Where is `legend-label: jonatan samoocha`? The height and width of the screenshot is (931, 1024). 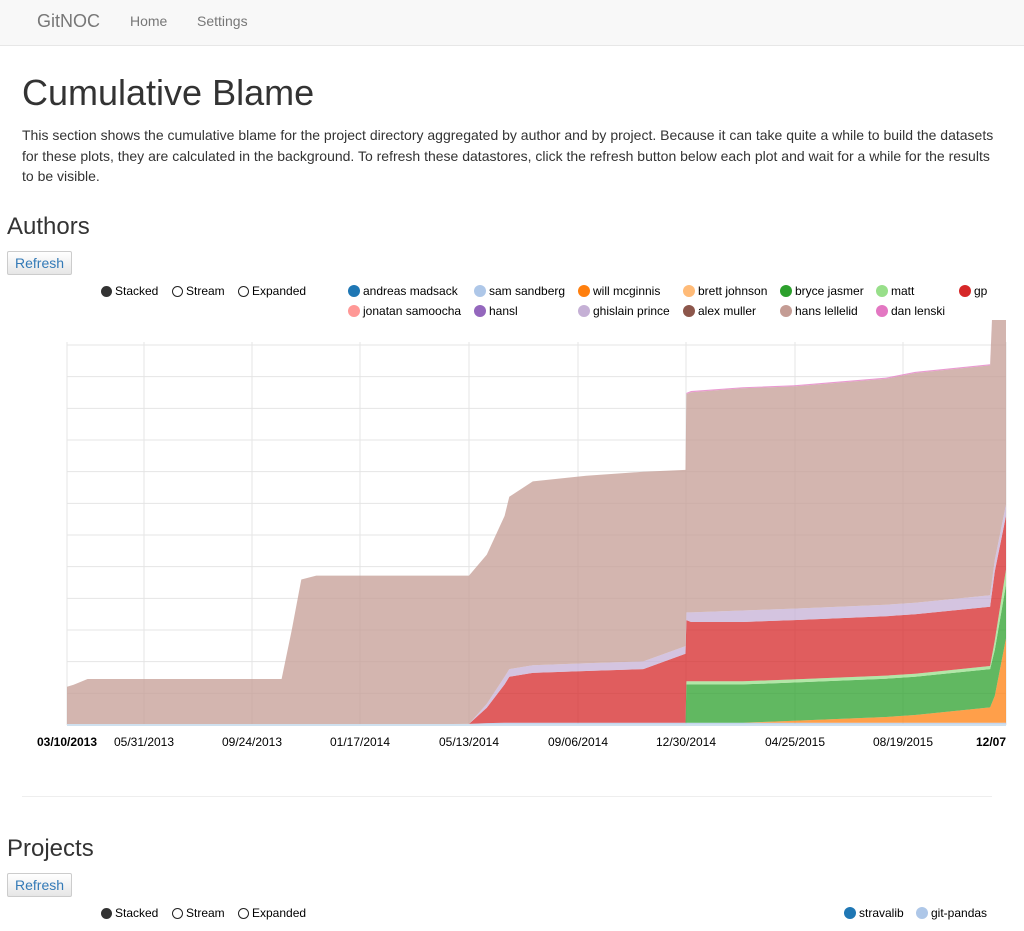 legend-label: jonatan samoocha is located at coordinates (412, 311).